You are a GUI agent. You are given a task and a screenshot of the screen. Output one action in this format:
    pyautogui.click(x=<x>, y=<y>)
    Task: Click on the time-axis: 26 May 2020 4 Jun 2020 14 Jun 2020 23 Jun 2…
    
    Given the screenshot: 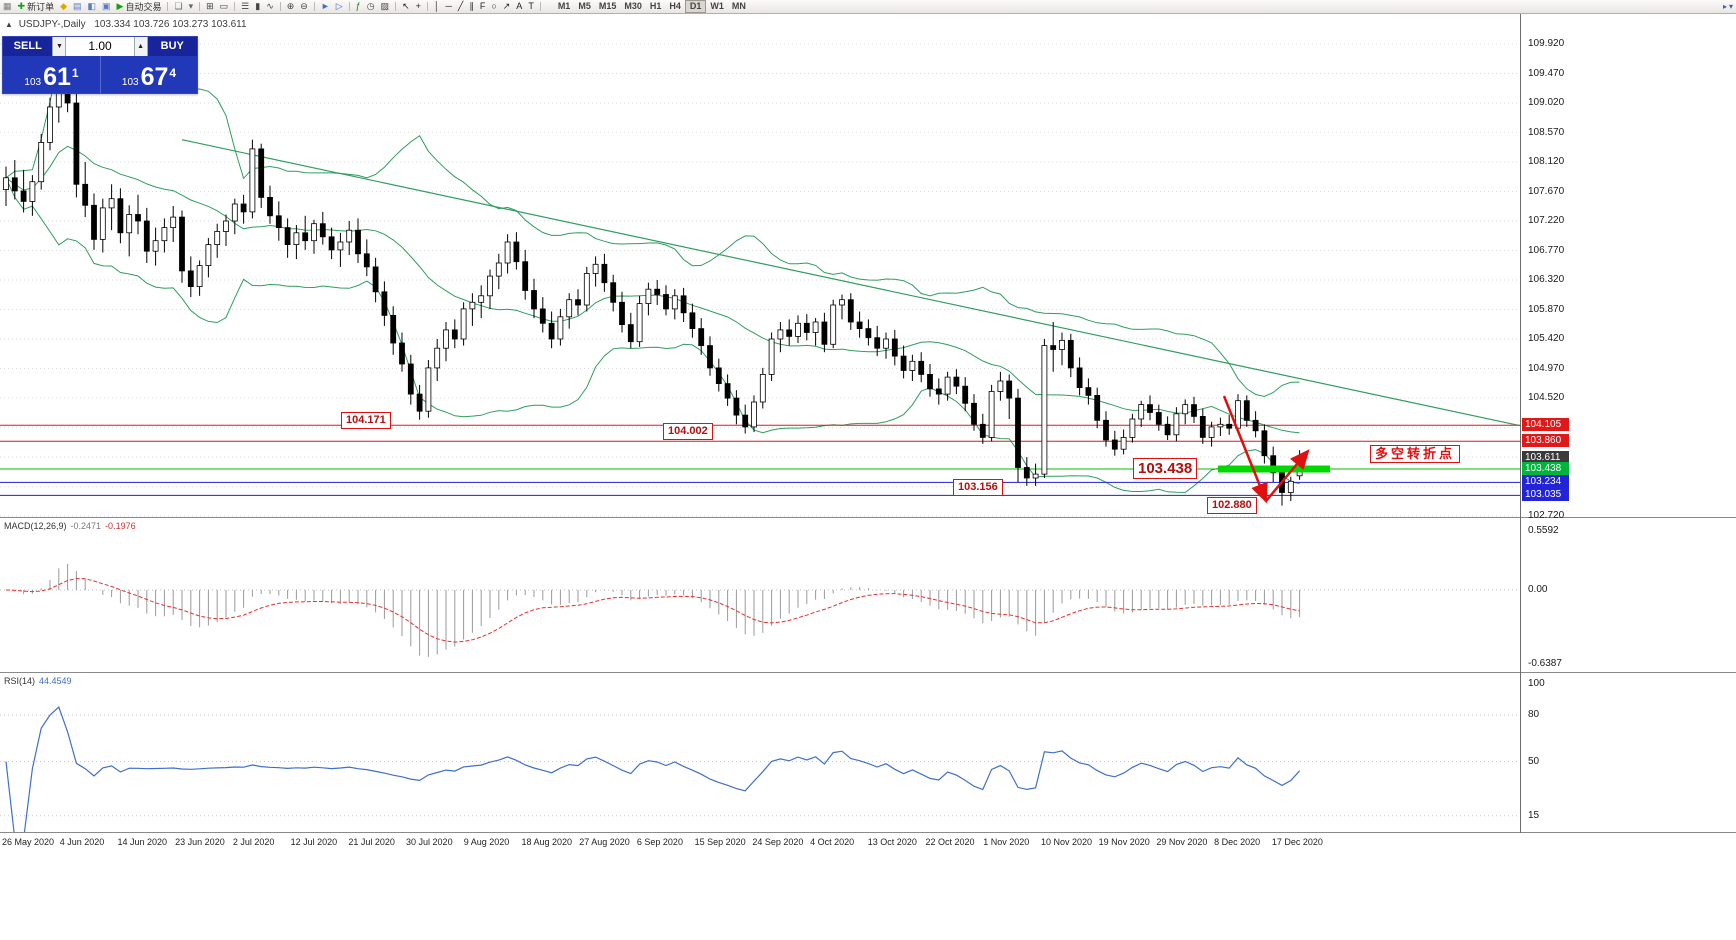 What is the action you would take?
    pyautogui.click(x=868, y=843)
    